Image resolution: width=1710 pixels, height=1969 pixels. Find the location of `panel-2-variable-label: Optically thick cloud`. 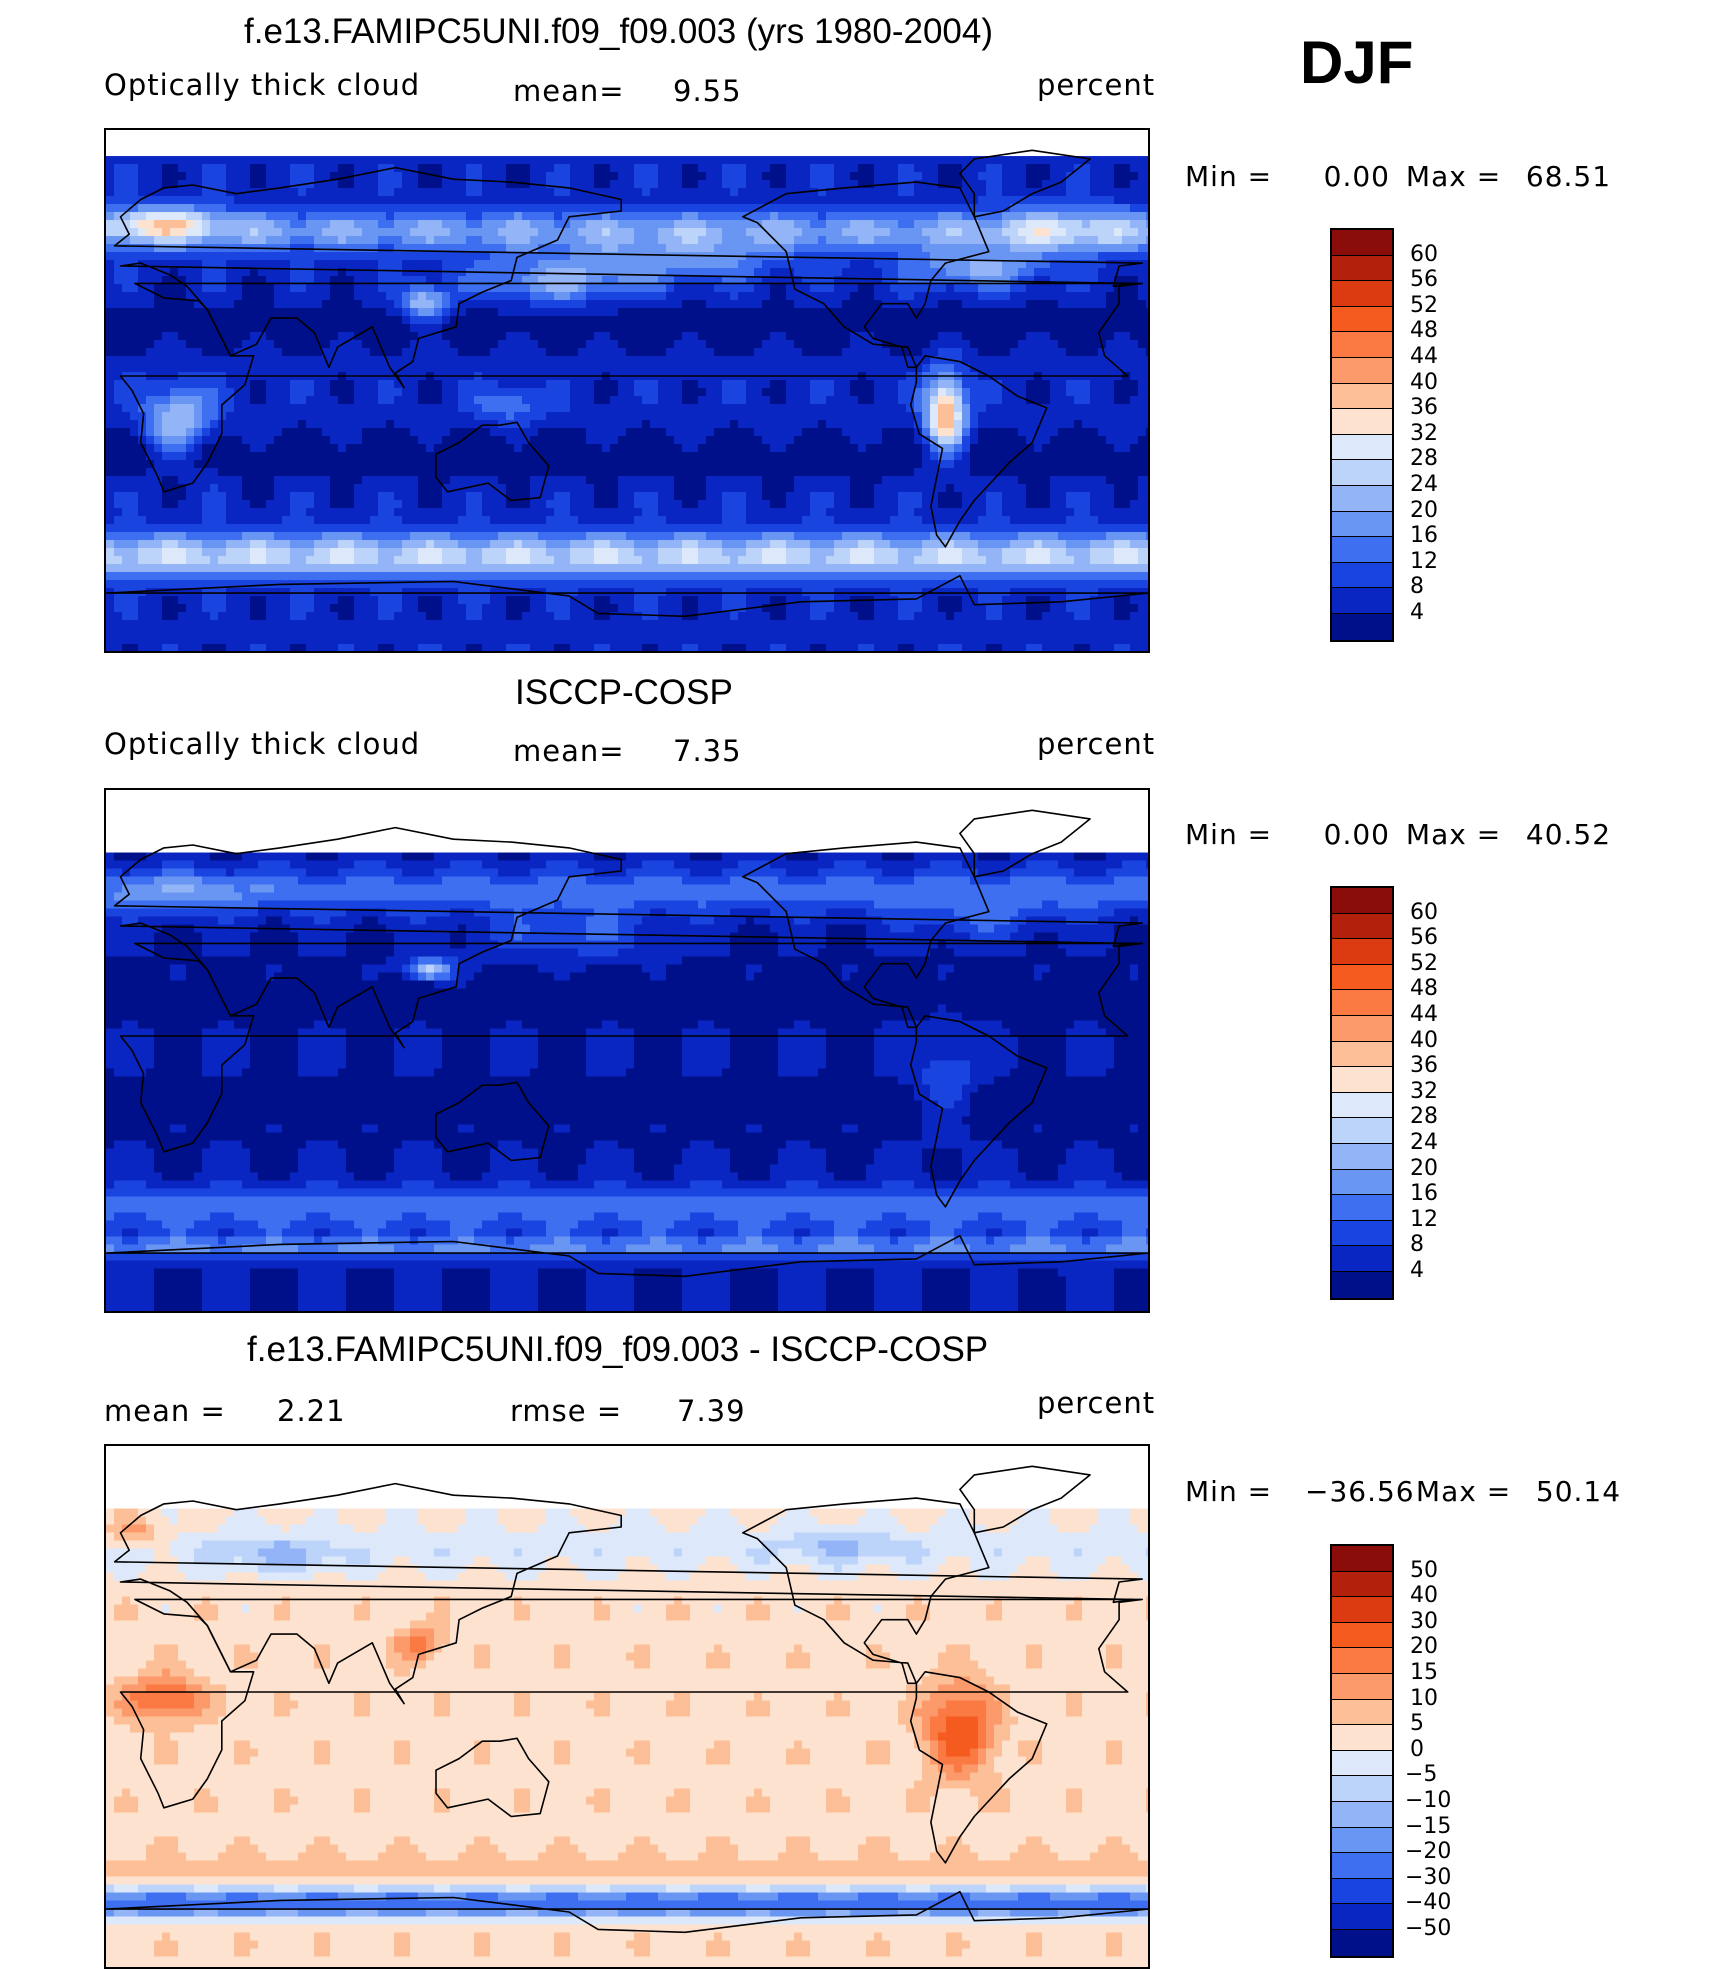

panel-2-variable-label: Optically thick cloud is located at coordinates (262, 744).